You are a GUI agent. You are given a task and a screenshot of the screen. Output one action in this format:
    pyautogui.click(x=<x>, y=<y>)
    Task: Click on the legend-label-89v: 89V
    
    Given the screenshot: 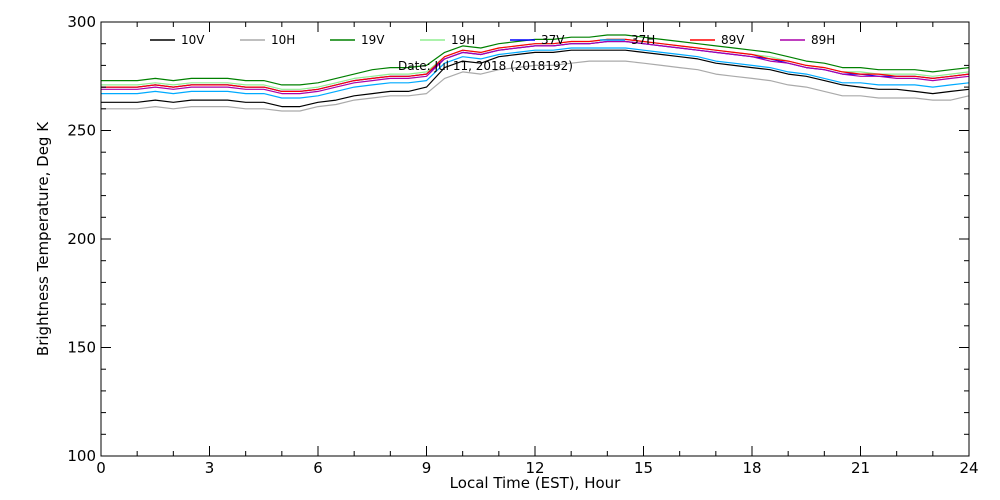 What is the action you would take?
    pyautogui.click(x=733, y=40)
    